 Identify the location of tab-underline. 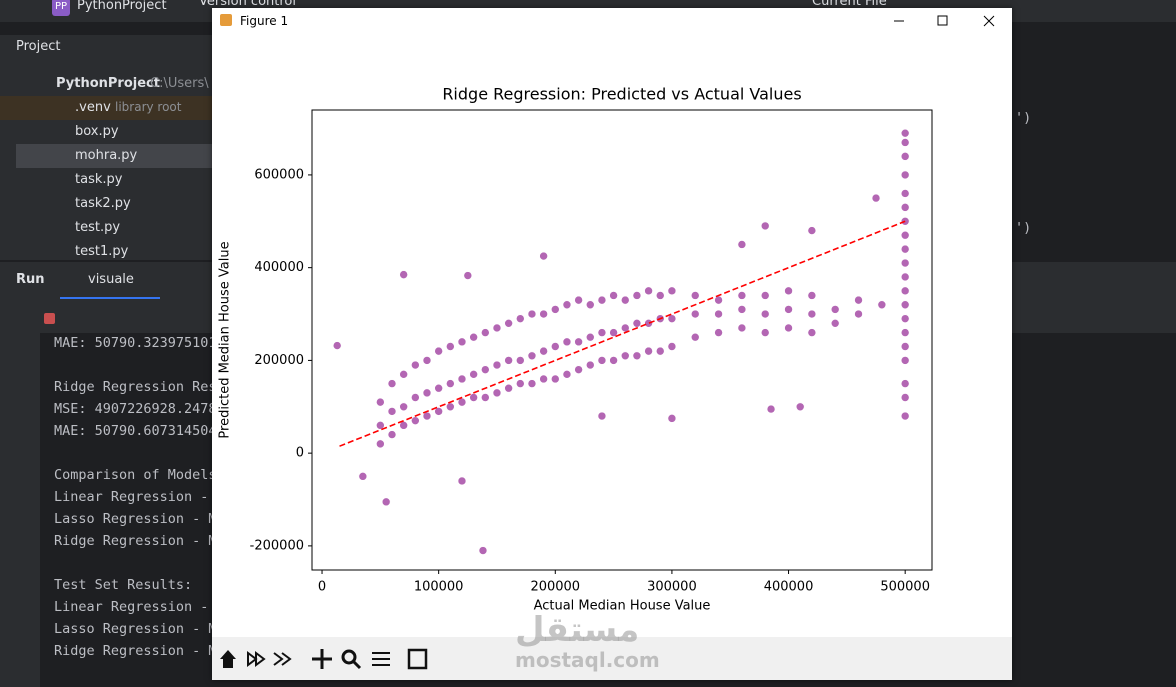
(110, 298).